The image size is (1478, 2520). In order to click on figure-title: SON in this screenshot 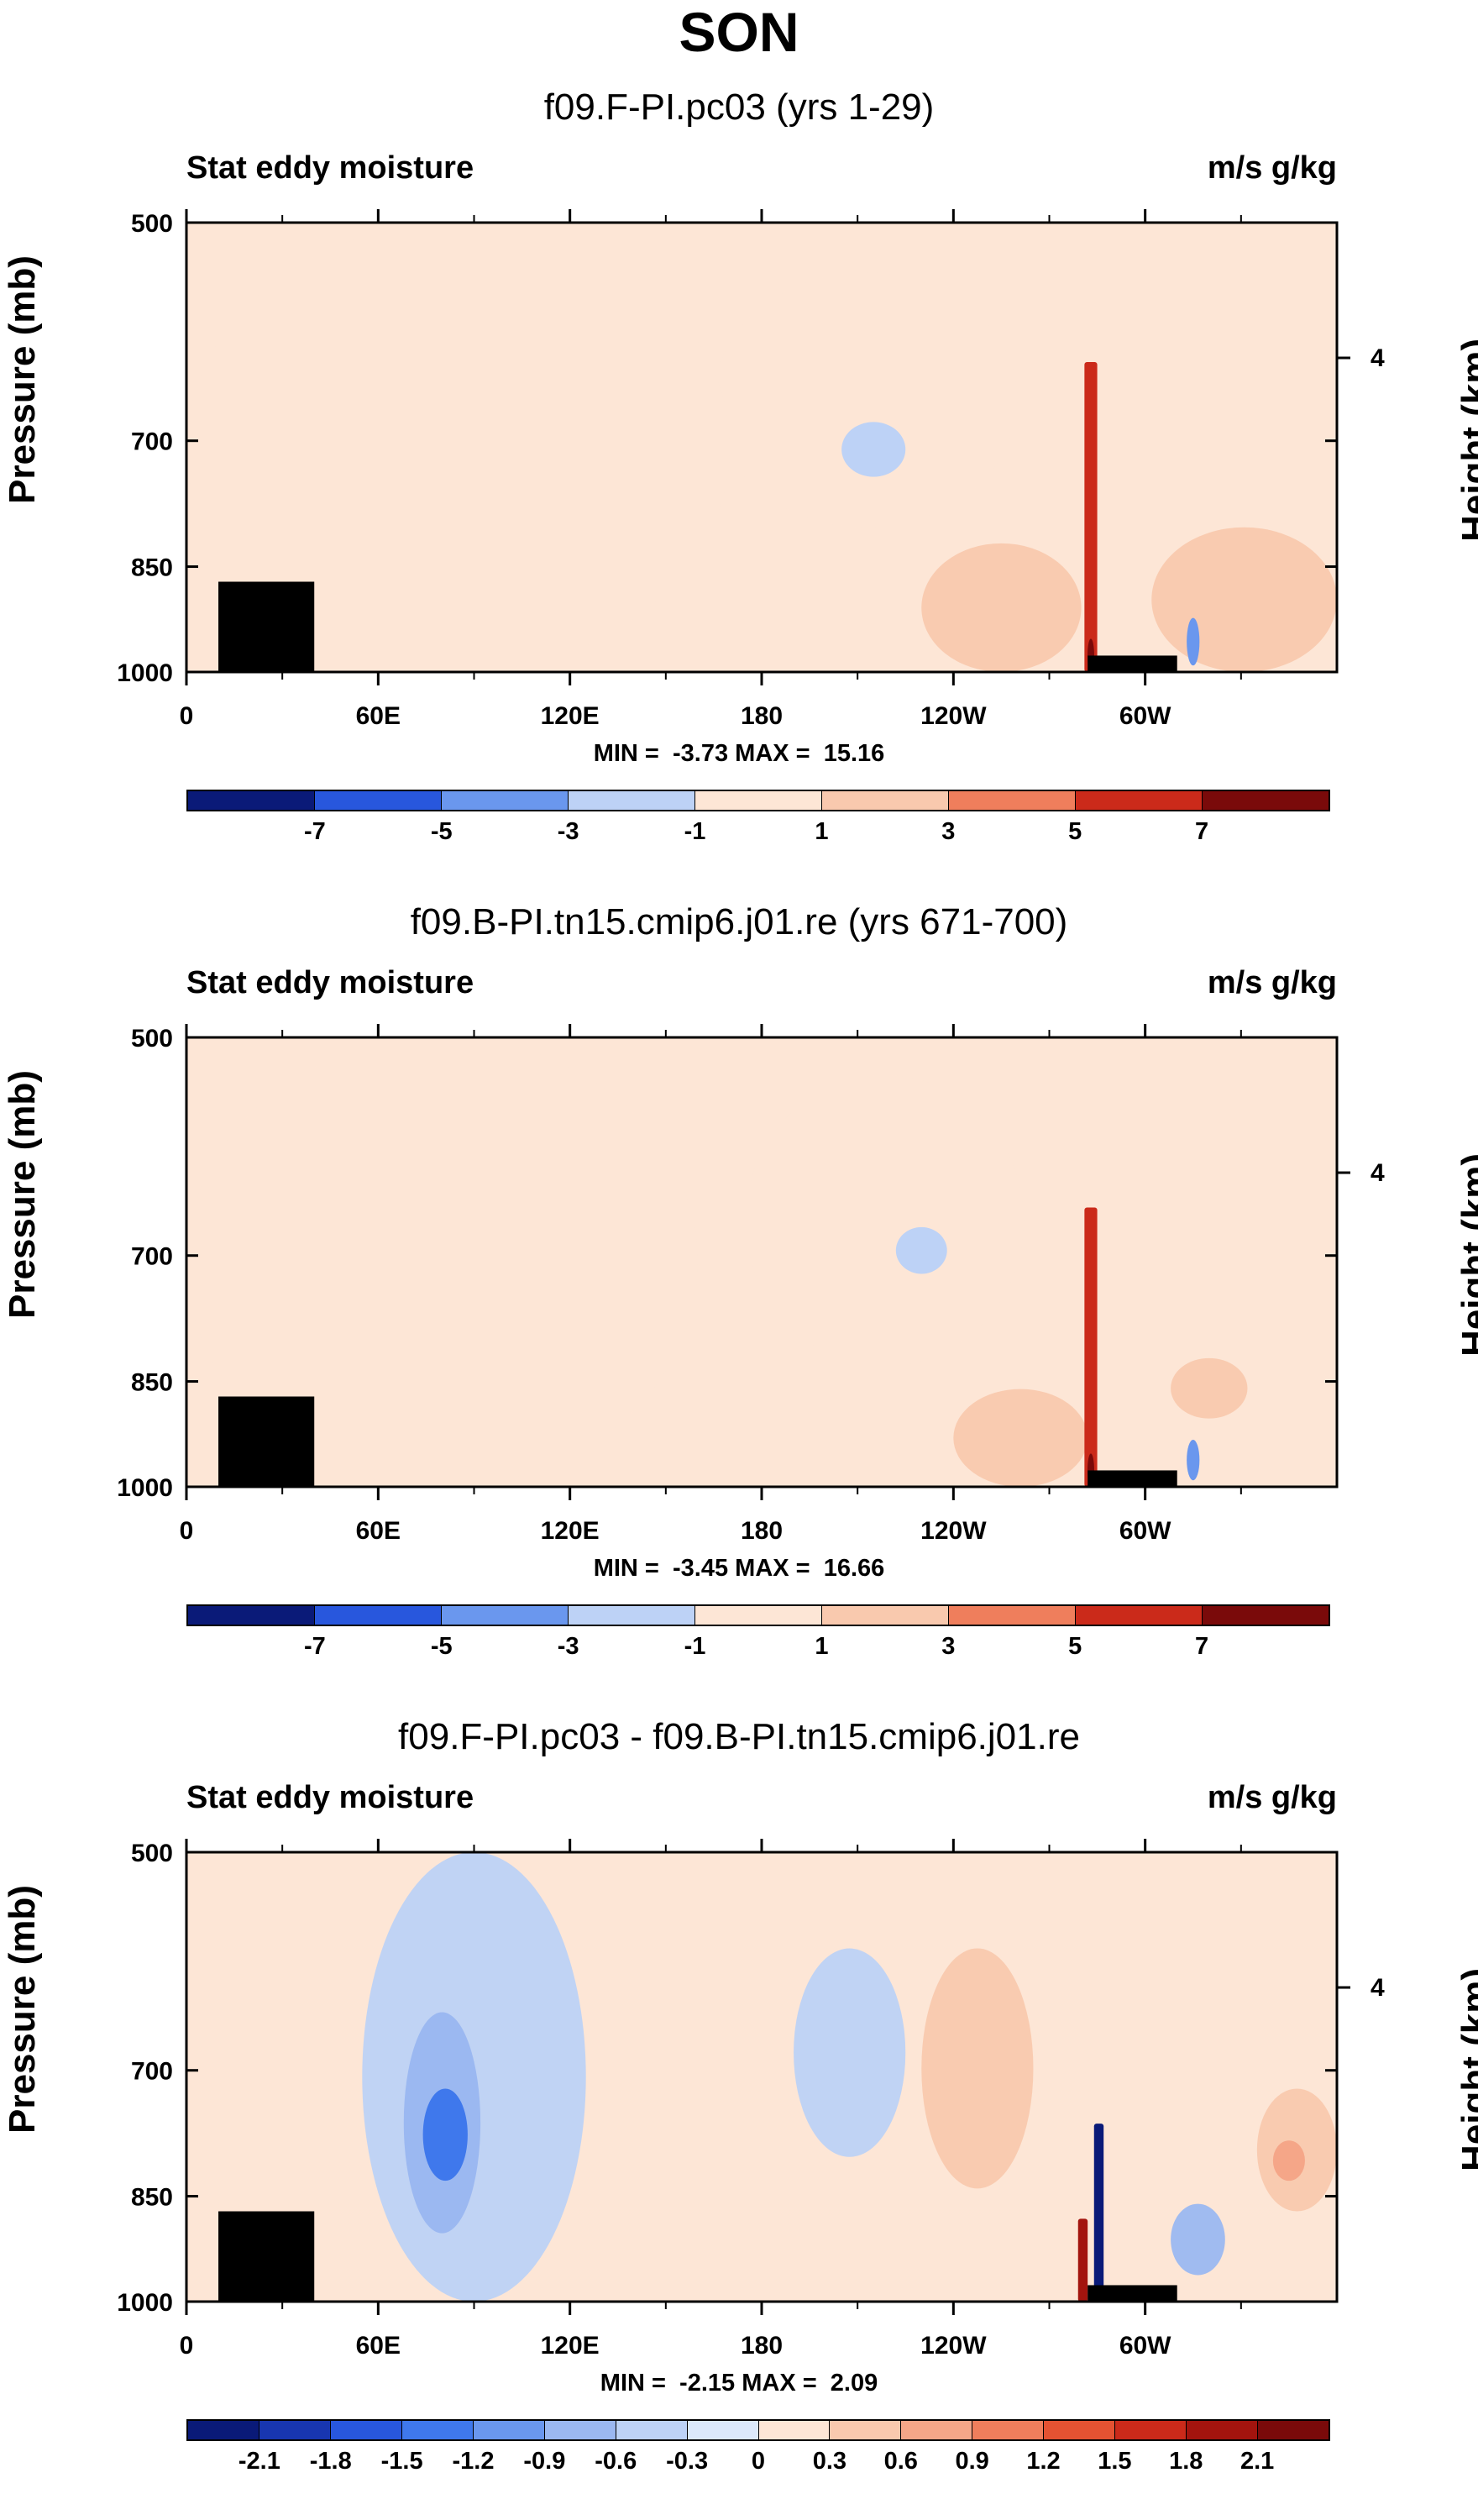, I will do `click(739, 32)`.